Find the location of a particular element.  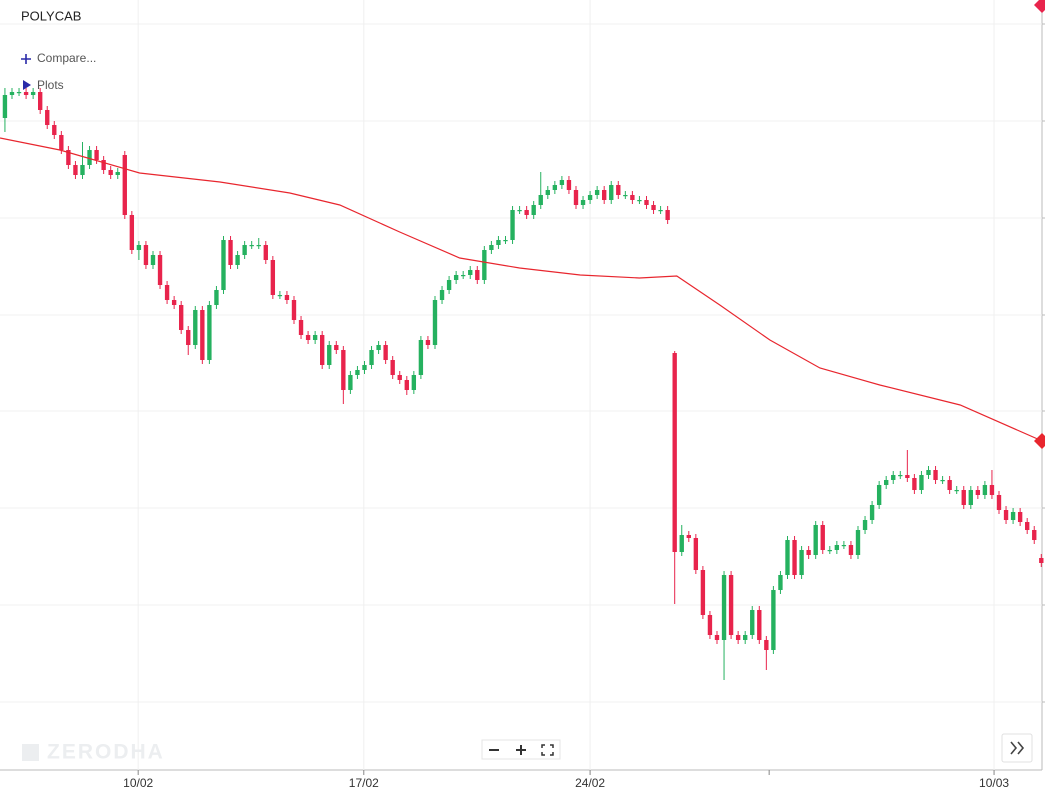

triangle-icon is located at coordinates (27, 85).